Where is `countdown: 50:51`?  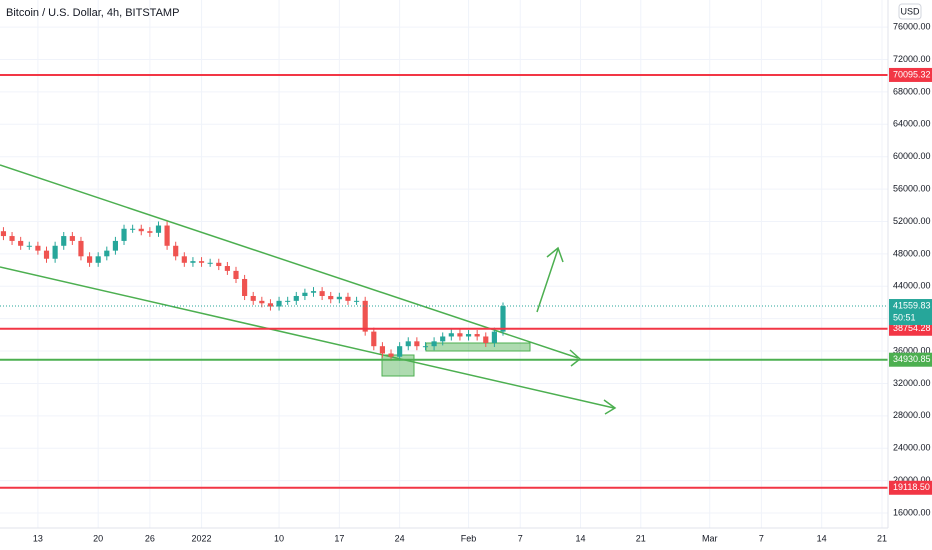 countdown: 50:51 is located at coordinates (904, 317).